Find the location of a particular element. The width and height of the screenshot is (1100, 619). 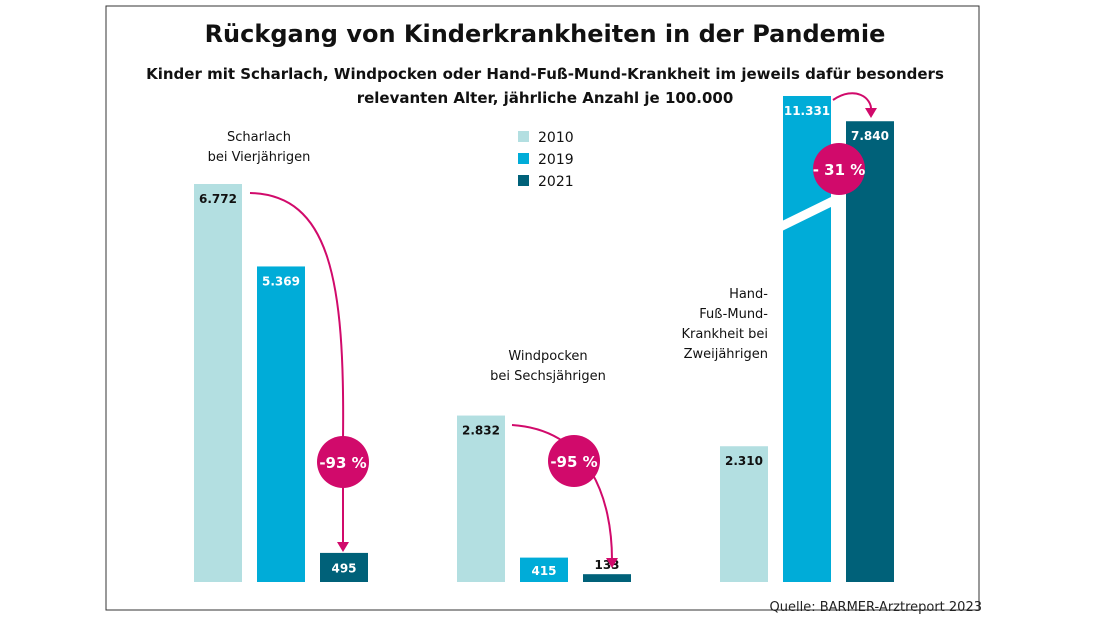

bar-value-label: 495 is located at coordinates (343, 568).